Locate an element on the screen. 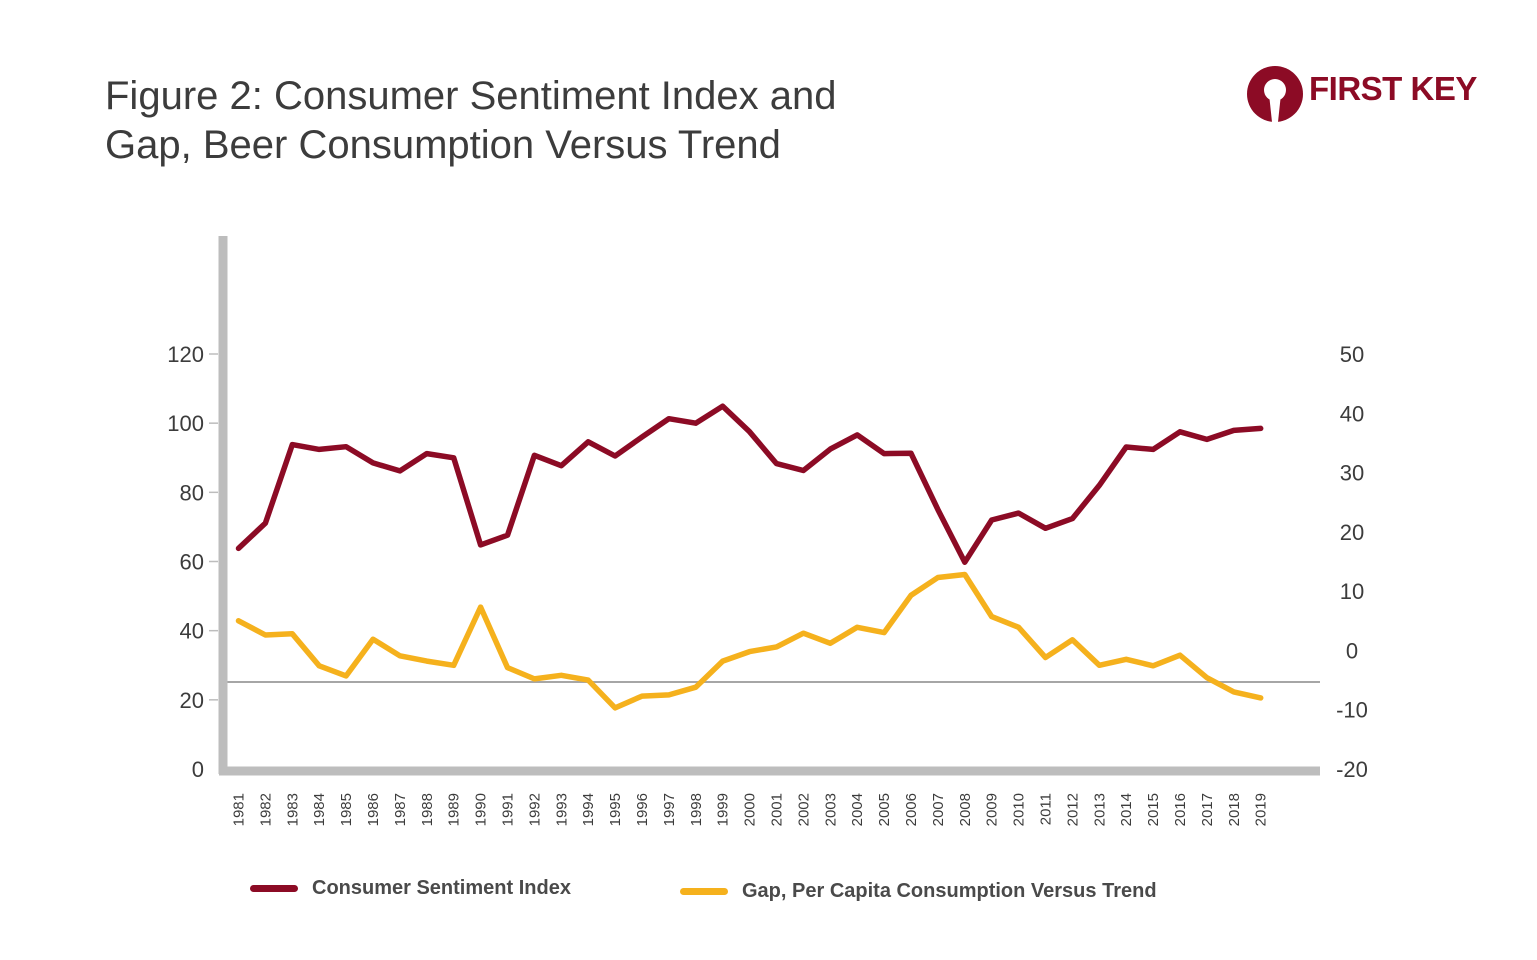  legend-swatch-gap is located at coordinates (704, 891).